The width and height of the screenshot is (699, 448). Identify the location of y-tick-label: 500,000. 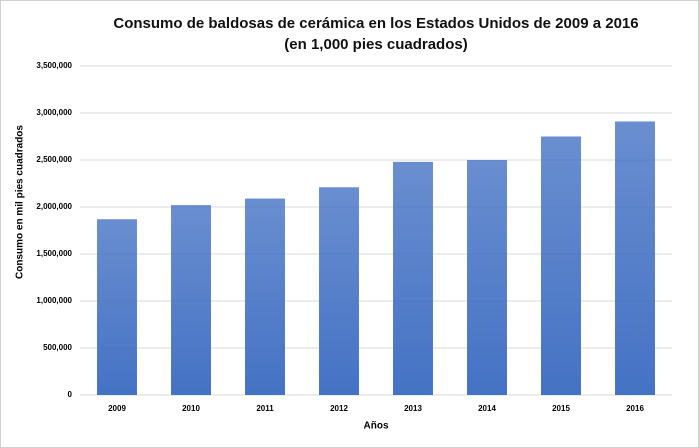
(57, 347).